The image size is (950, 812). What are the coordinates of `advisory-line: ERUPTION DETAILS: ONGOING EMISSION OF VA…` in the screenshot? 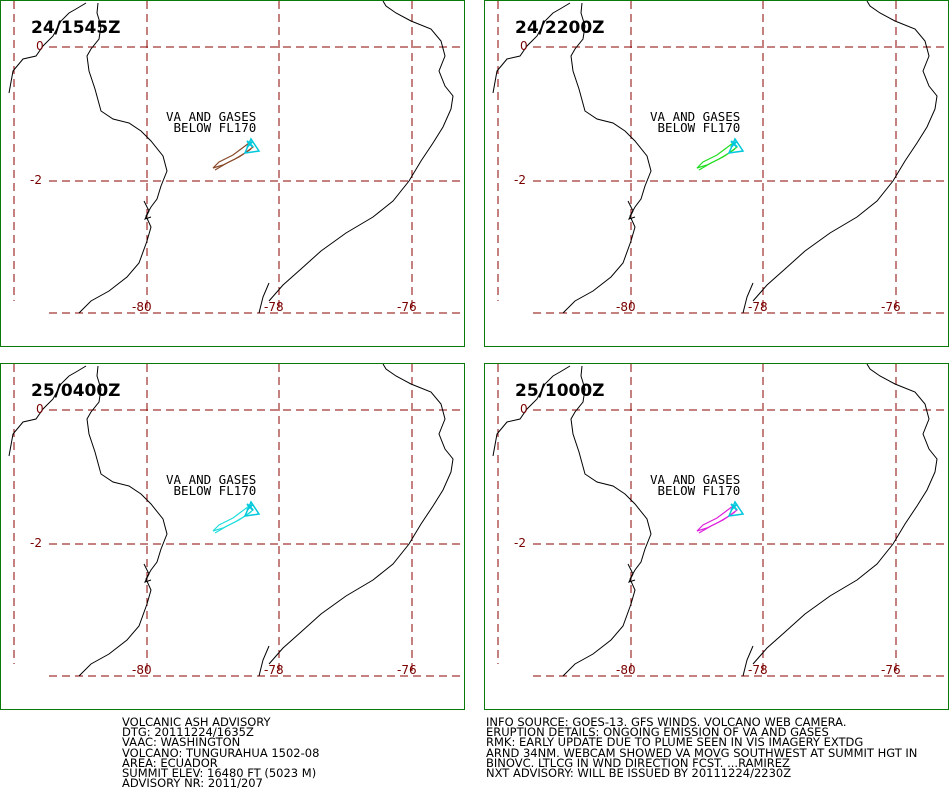 It's located at (657, 732).